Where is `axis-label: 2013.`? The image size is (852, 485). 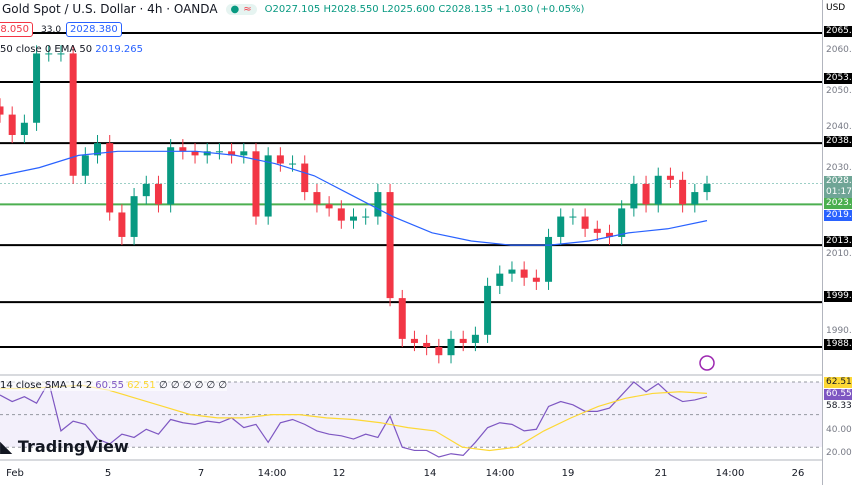 axis-label: 2013. is located at coordinates (838, 241).